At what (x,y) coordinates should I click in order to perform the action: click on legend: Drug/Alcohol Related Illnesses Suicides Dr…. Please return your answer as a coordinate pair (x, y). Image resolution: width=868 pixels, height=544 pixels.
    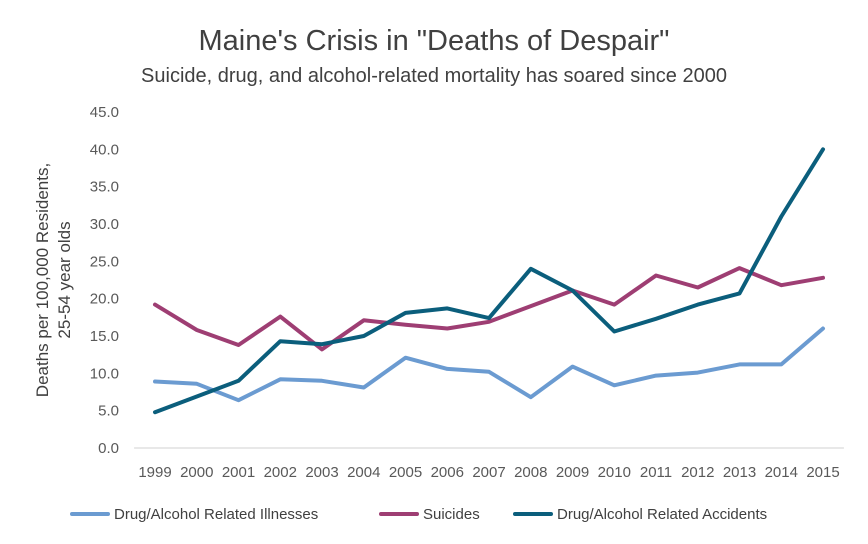
    Looking at the image, I should click on (418, 514).